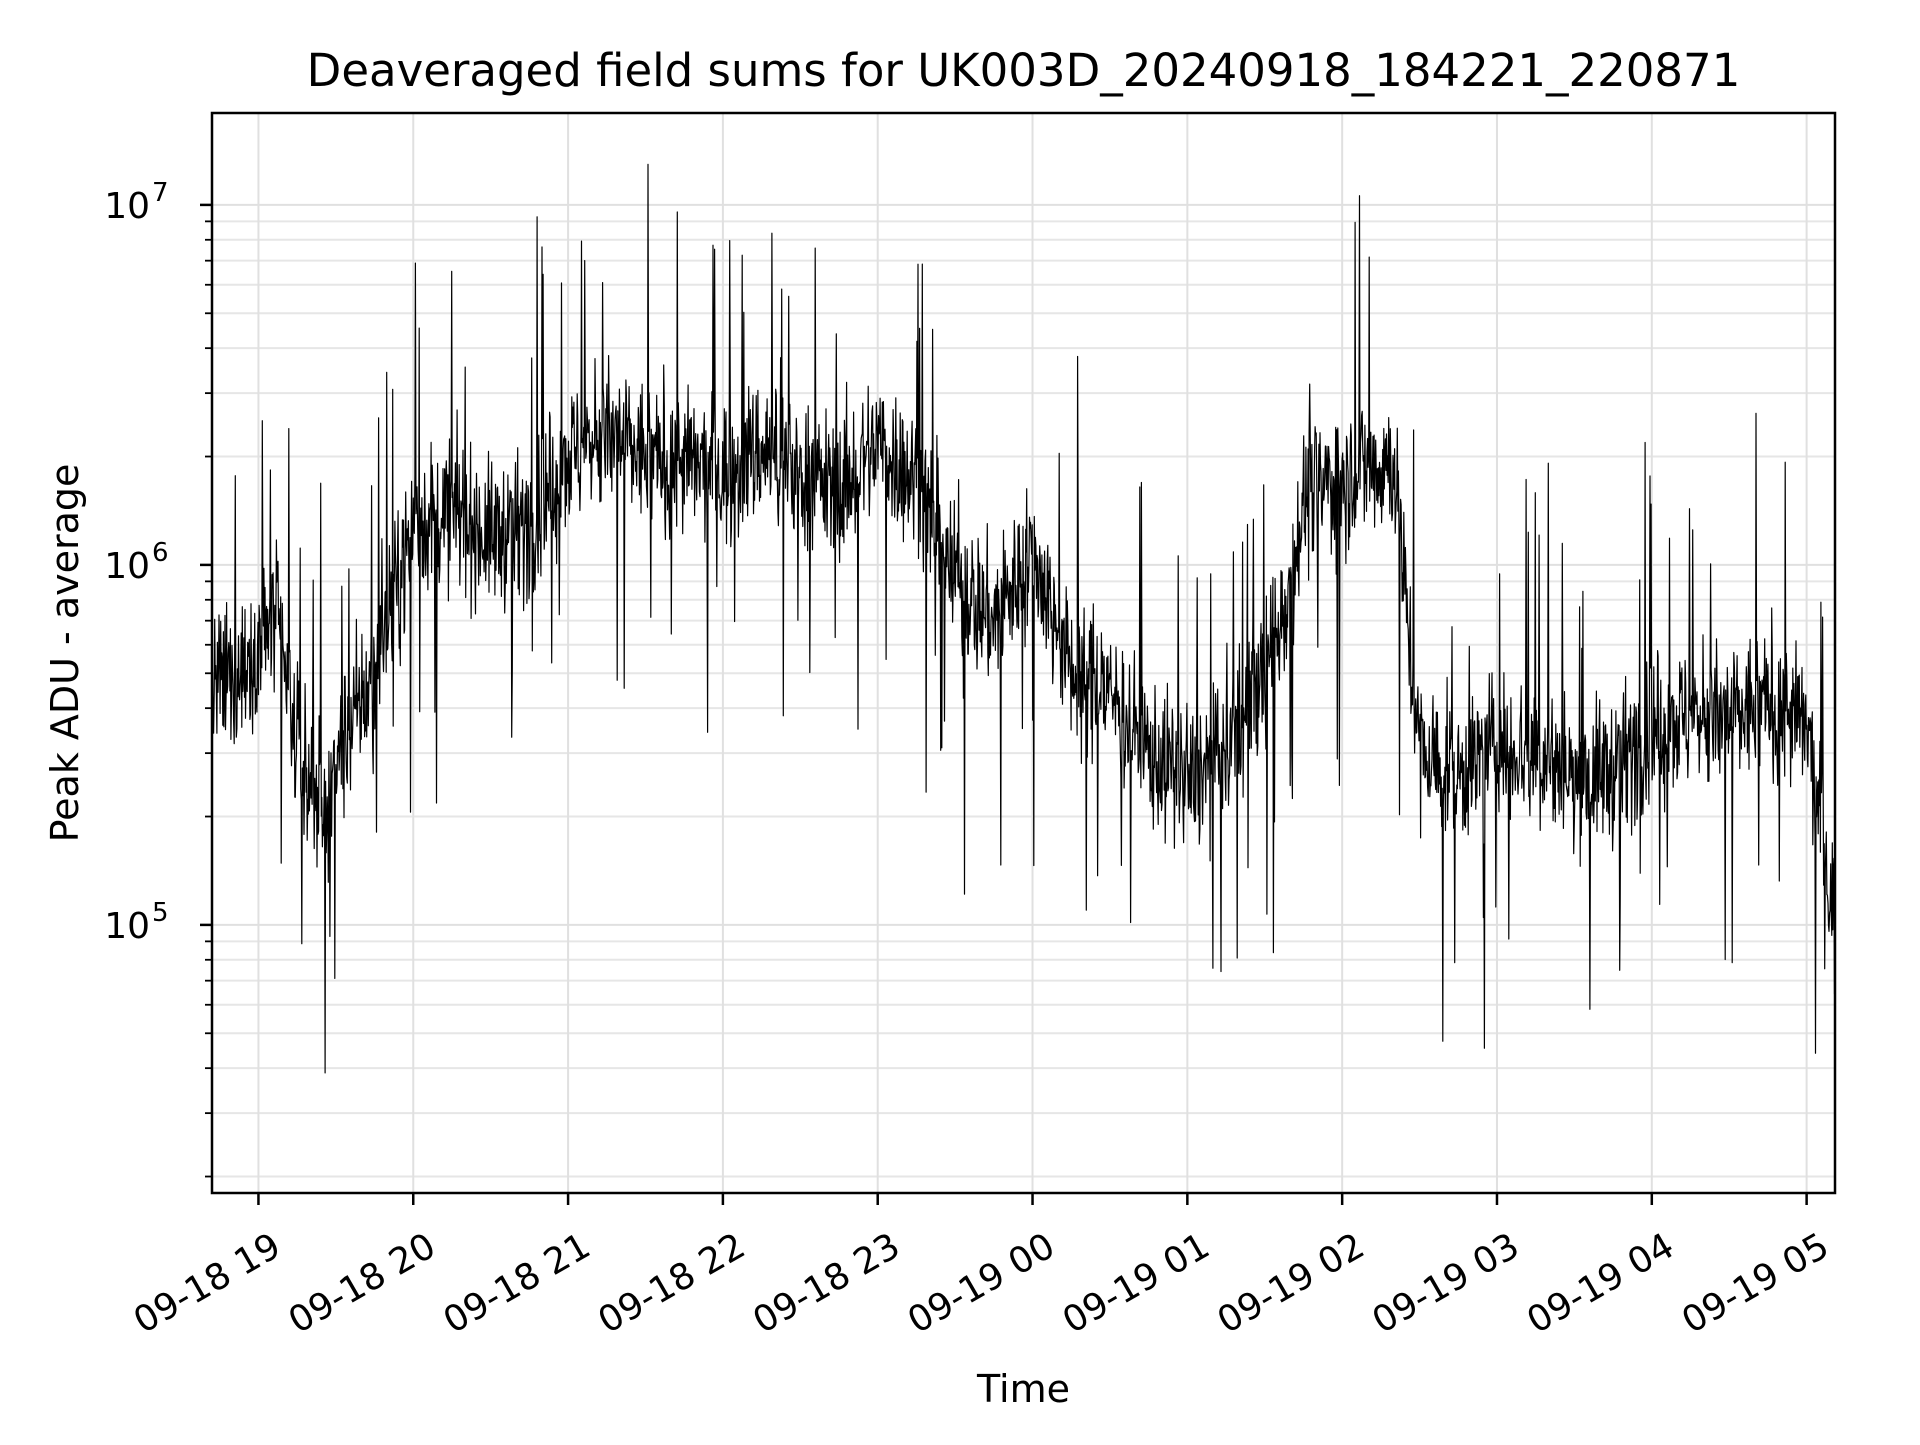 This screenshot has height=1445, width=1920. I want to click on x-tick-label: 09-18 23, so click(826, 1283).